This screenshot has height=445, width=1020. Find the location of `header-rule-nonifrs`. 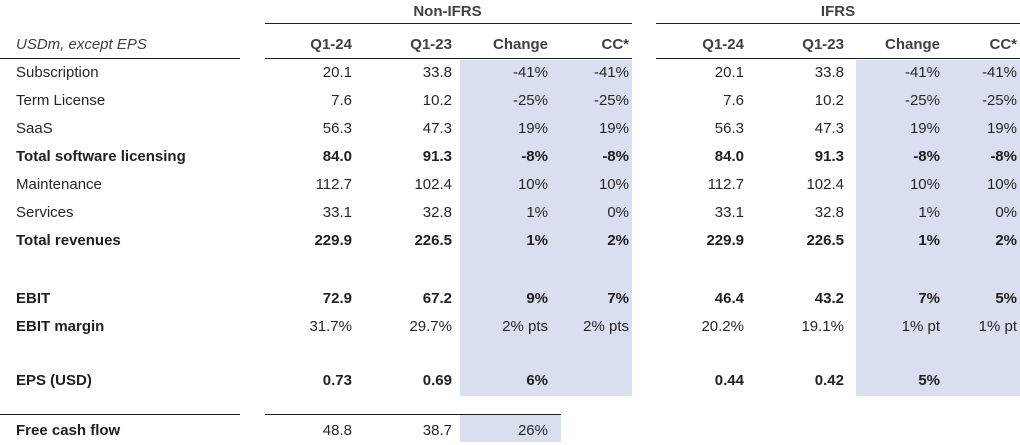

header-rule-nonifrs is located at coordinates (448, 58).